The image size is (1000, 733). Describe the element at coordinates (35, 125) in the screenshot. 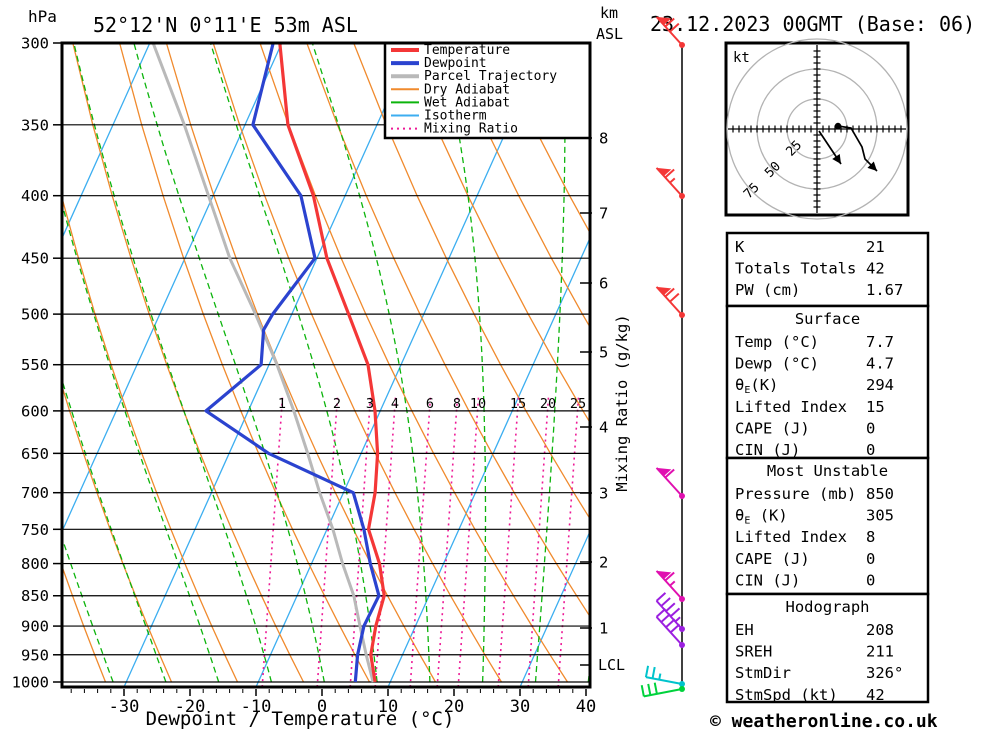

I see `pressure-tick-label: 350` at that location.